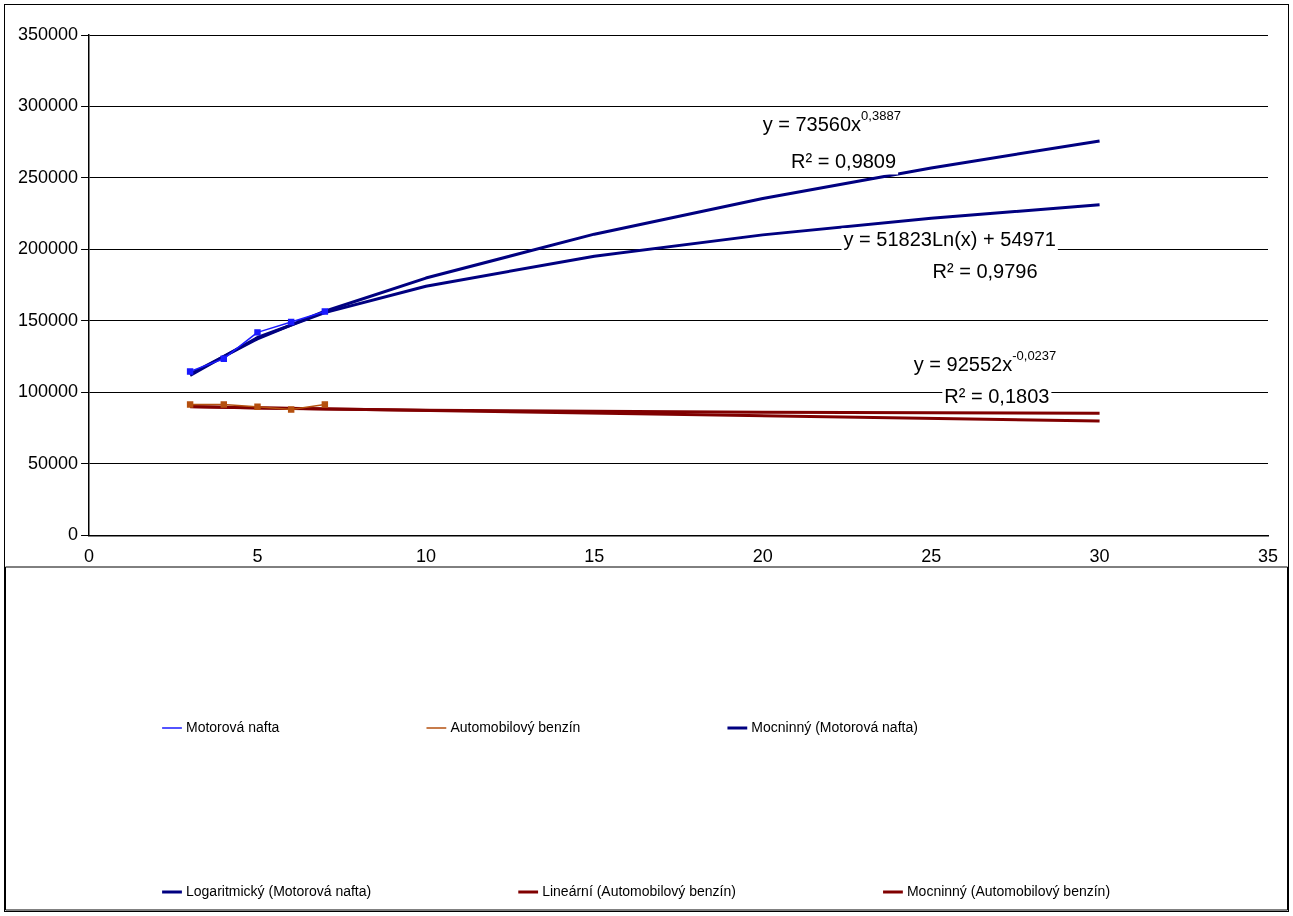  Describe the element at coordinates (53, 462) in the screenshot. I see `y-tick-label: 50000` at that location.